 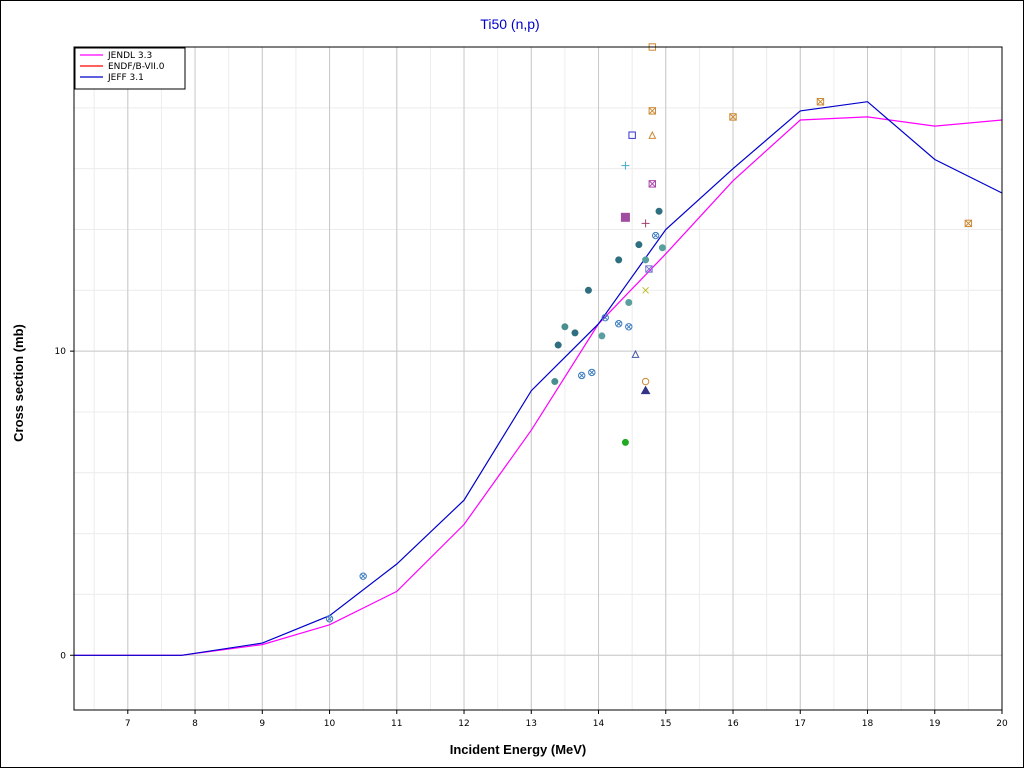 I want to click on x-axis-label: Incident Energy (MeV), so click(x=518, y=749).